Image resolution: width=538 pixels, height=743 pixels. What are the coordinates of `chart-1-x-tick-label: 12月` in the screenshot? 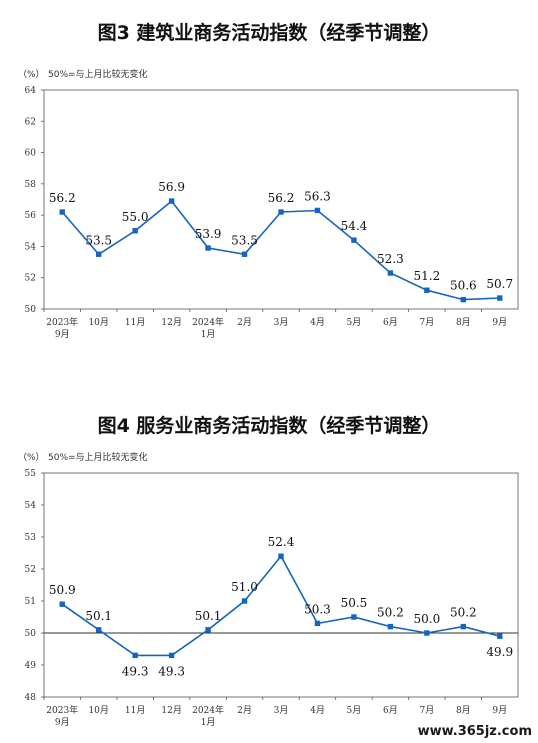 It's located at (171, 322).